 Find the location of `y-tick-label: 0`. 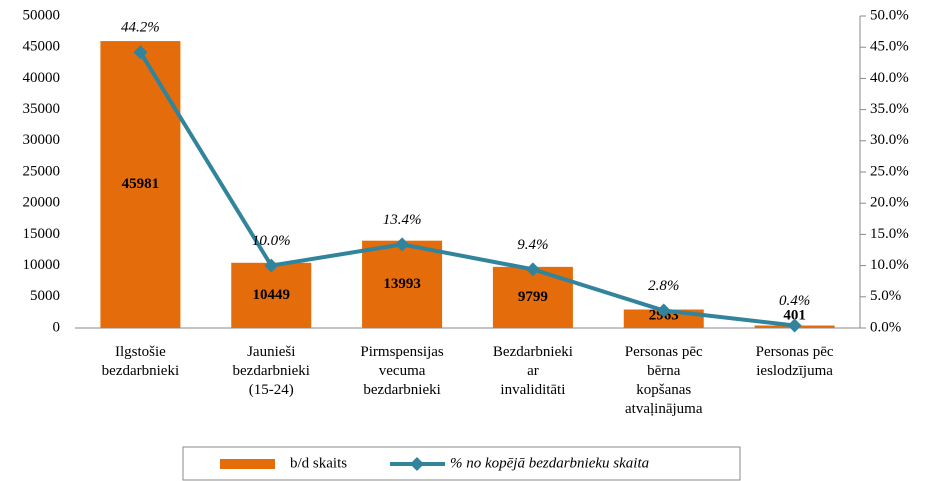

y-tick-label: 0 is located at coordinates (57, 327).